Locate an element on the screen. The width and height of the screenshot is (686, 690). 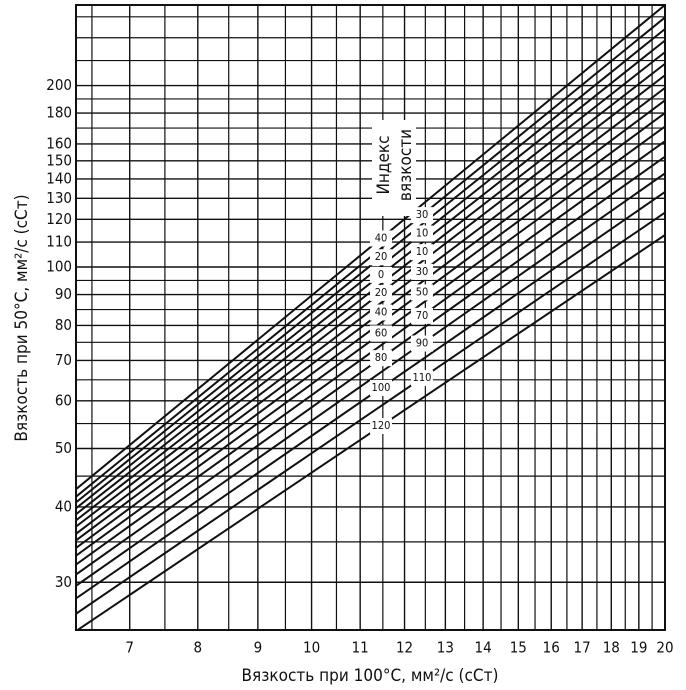
line-label: 60 is located at coordinates (381, 332).